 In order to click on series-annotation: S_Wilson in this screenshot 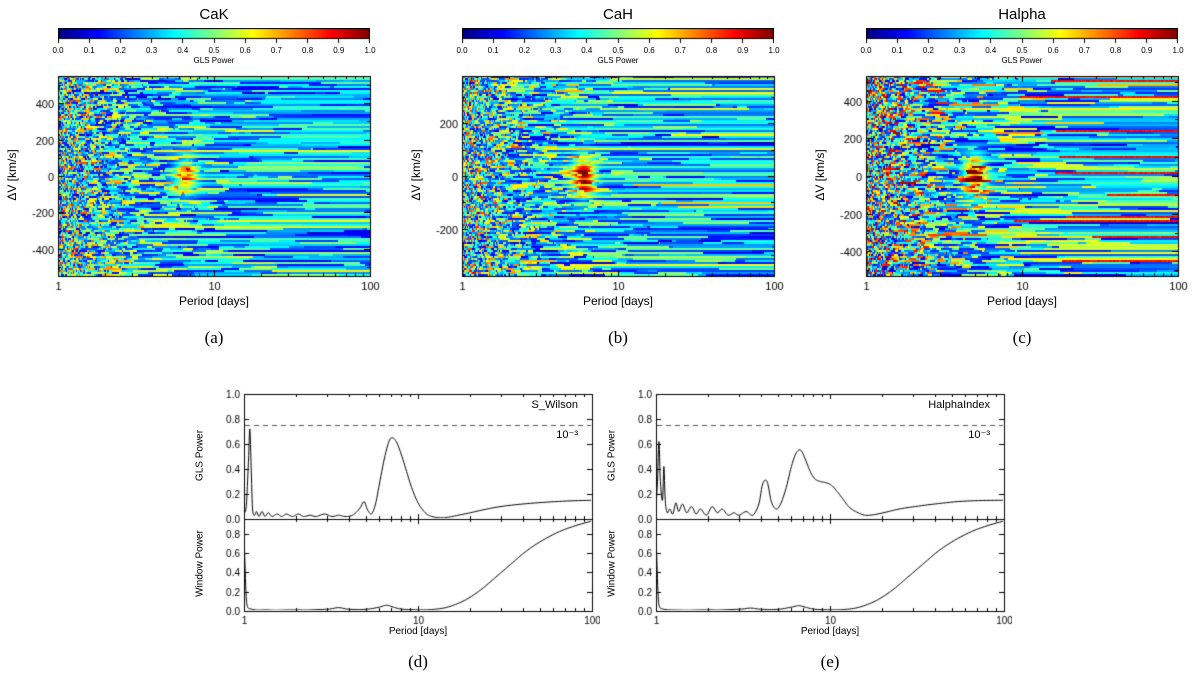, I will do `click(554, 405)`.